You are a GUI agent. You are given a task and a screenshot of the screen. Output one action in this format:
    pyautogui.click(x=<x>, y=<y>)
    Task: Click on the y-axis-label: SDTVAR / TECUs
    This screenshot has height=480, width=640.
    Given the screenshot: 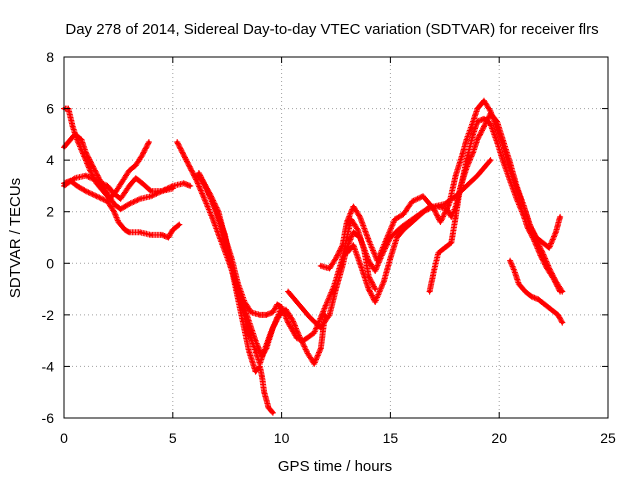 What is the action you would take?
    pyautogui.click(x=15, y=238)
    